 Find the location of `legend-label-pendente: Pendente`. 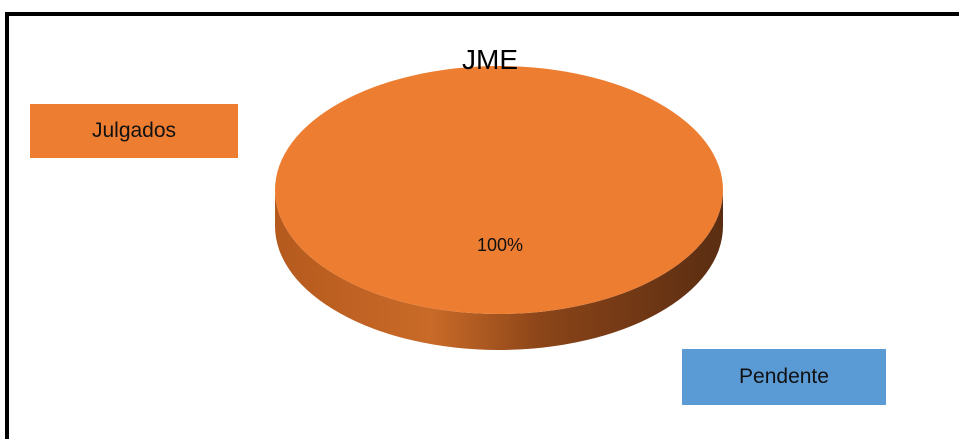

legend-label-pendente: Pendente is located at coordinates (784, 376).